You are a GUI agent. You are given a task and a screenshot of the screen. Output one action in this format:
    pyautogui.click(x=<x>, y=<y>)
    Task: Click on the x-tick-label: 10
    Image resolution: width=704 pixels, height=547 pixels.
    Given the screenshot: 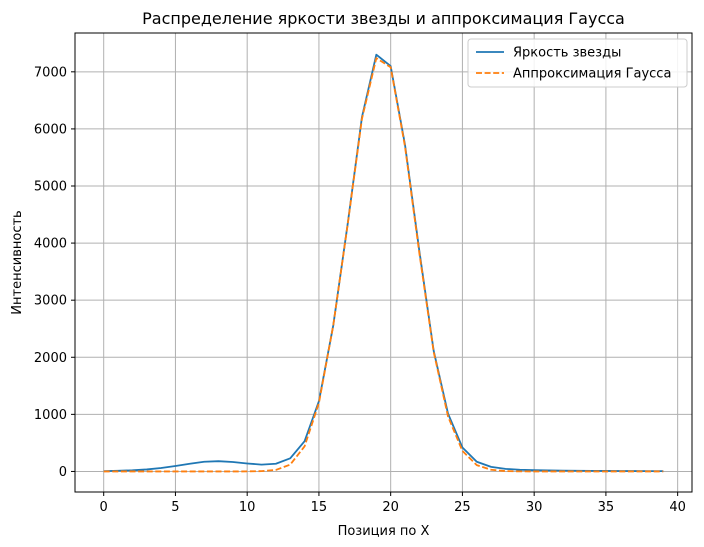 What is the action you would take?
    pyautogui.click(x=247, y=507)
    